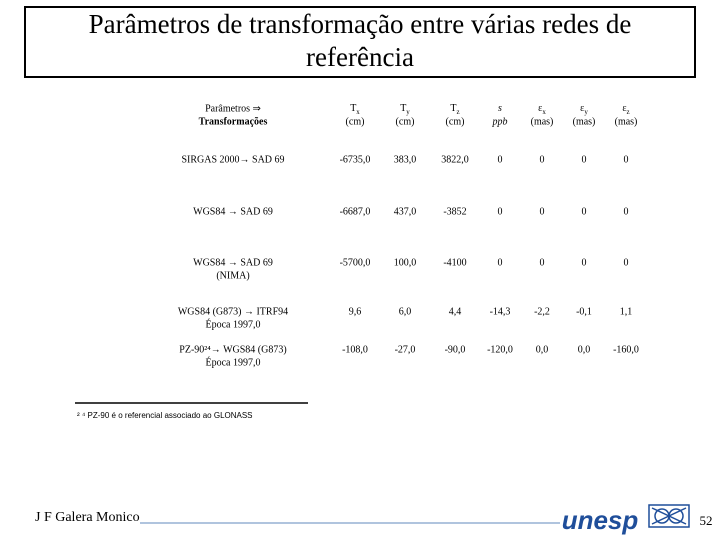 The image size is (720, 540). What do you see at coordinates (233, 311) in the screenshot?
I see `row-label: WGS84 (G873) → ITRF94` at bounding box center [233, 311].